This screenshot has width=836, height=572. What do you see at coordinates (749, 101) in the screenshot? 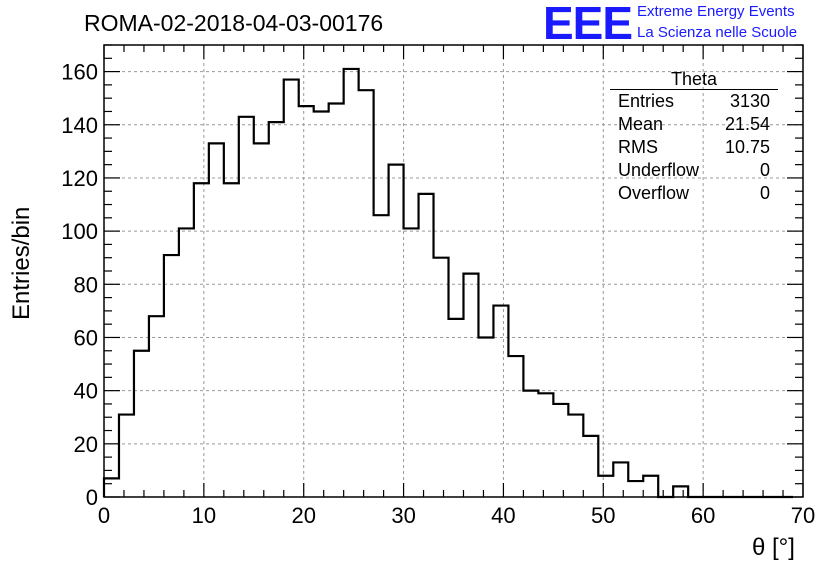
I see `stats-value: 3130` at bounding box center [749, 101].